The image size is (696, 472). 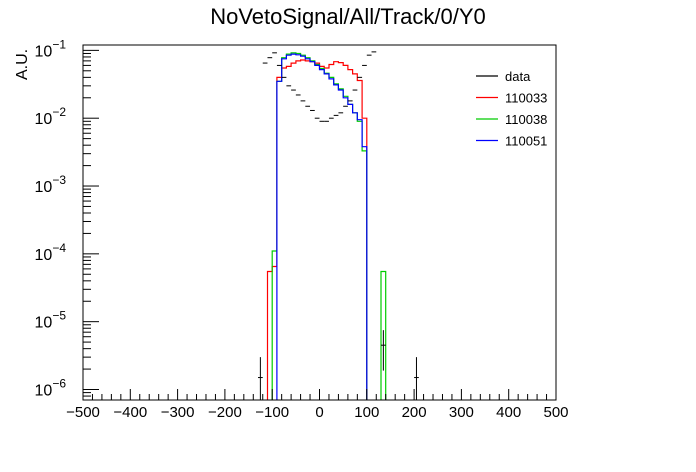 I want to click on x-tick-label: 200, so click(x=414, y=412).